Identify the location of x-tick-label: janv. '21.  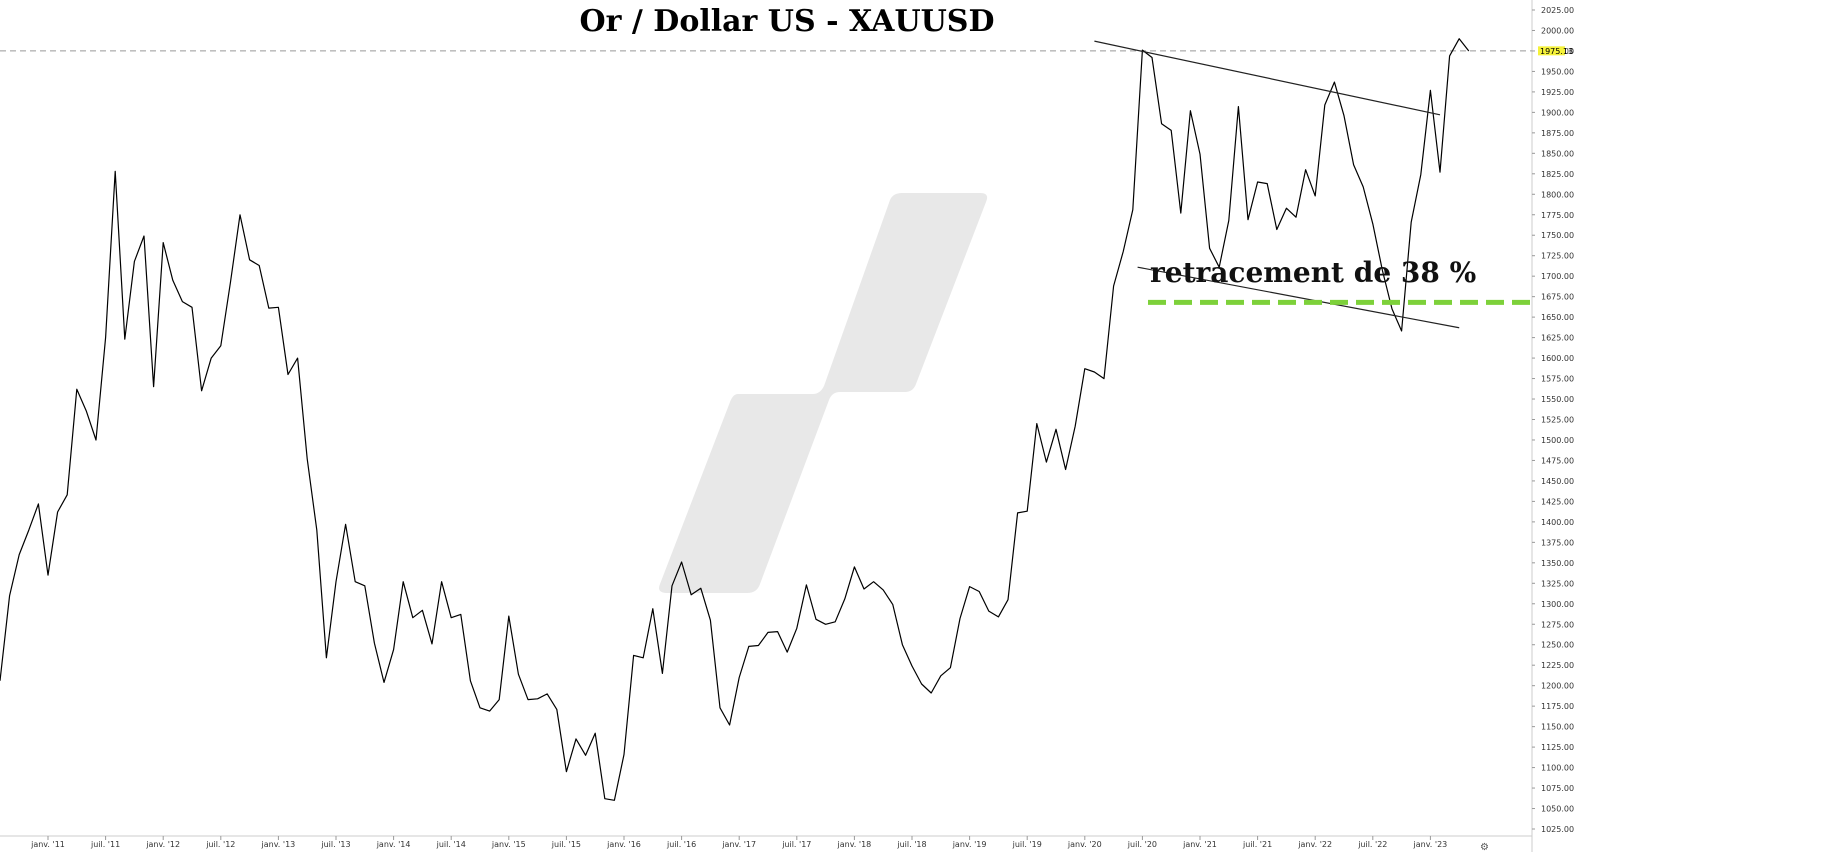
(1199, 844).